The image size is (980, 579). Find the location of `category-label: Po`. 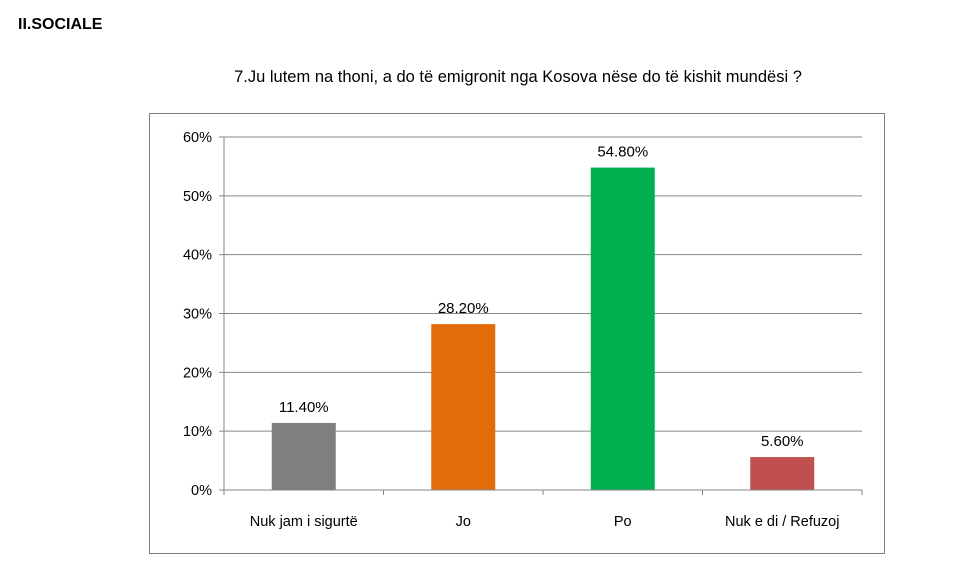

category-label: Po is located at coordinates (623, 522).